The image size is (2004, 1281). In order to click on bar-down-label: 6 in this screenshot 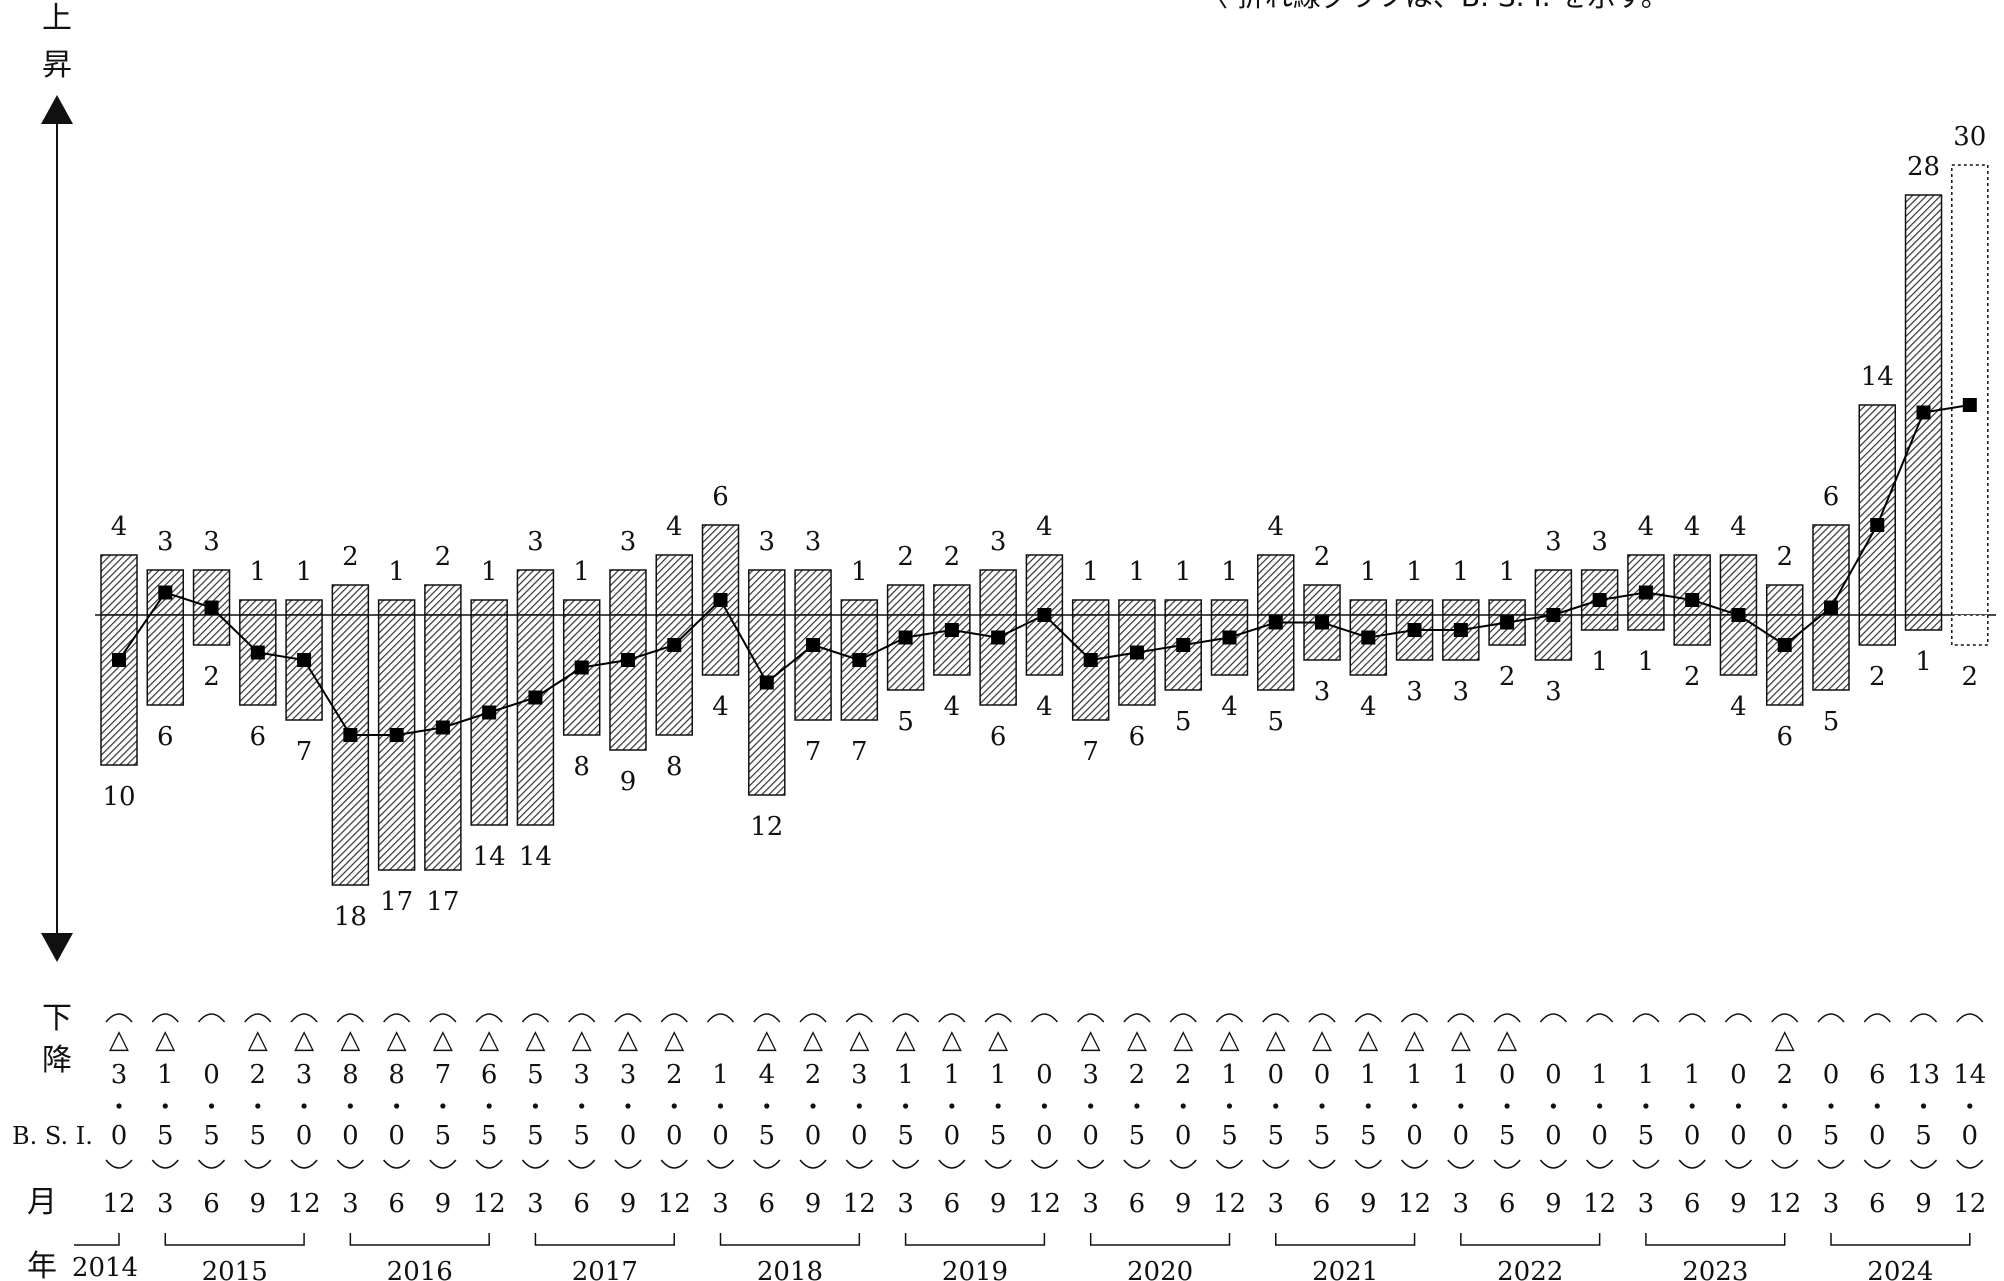, I will do `click(998, 737)`.